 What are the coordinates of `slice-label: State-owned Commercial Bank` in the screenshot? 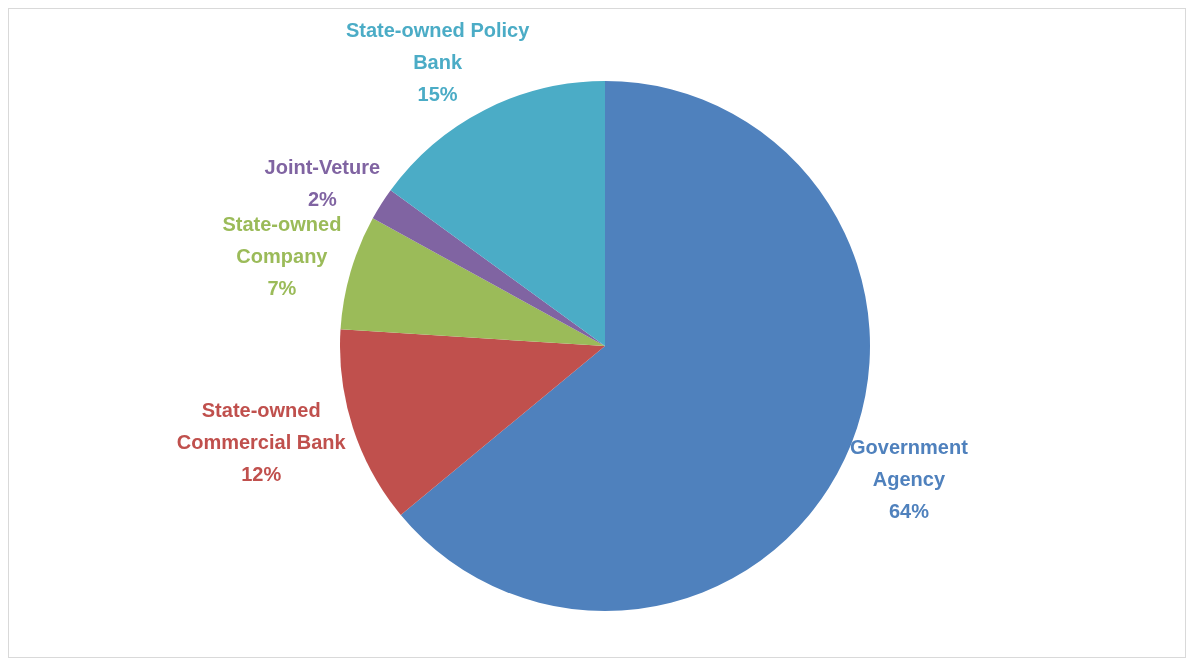 It's located at (261, 426).